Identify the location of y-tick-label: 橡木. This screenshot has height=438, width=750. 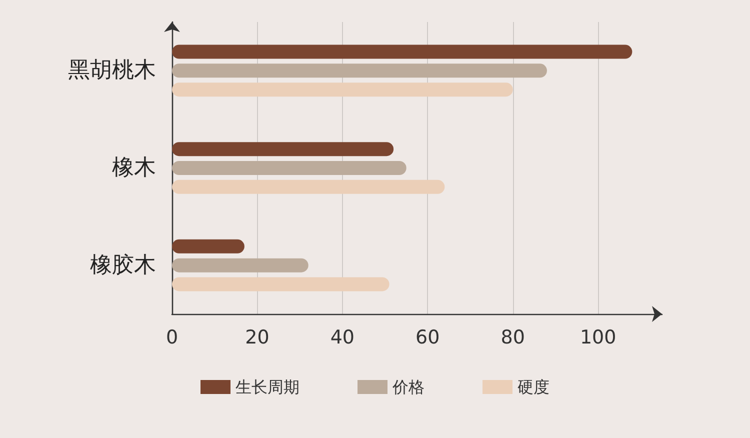
(134, 168).